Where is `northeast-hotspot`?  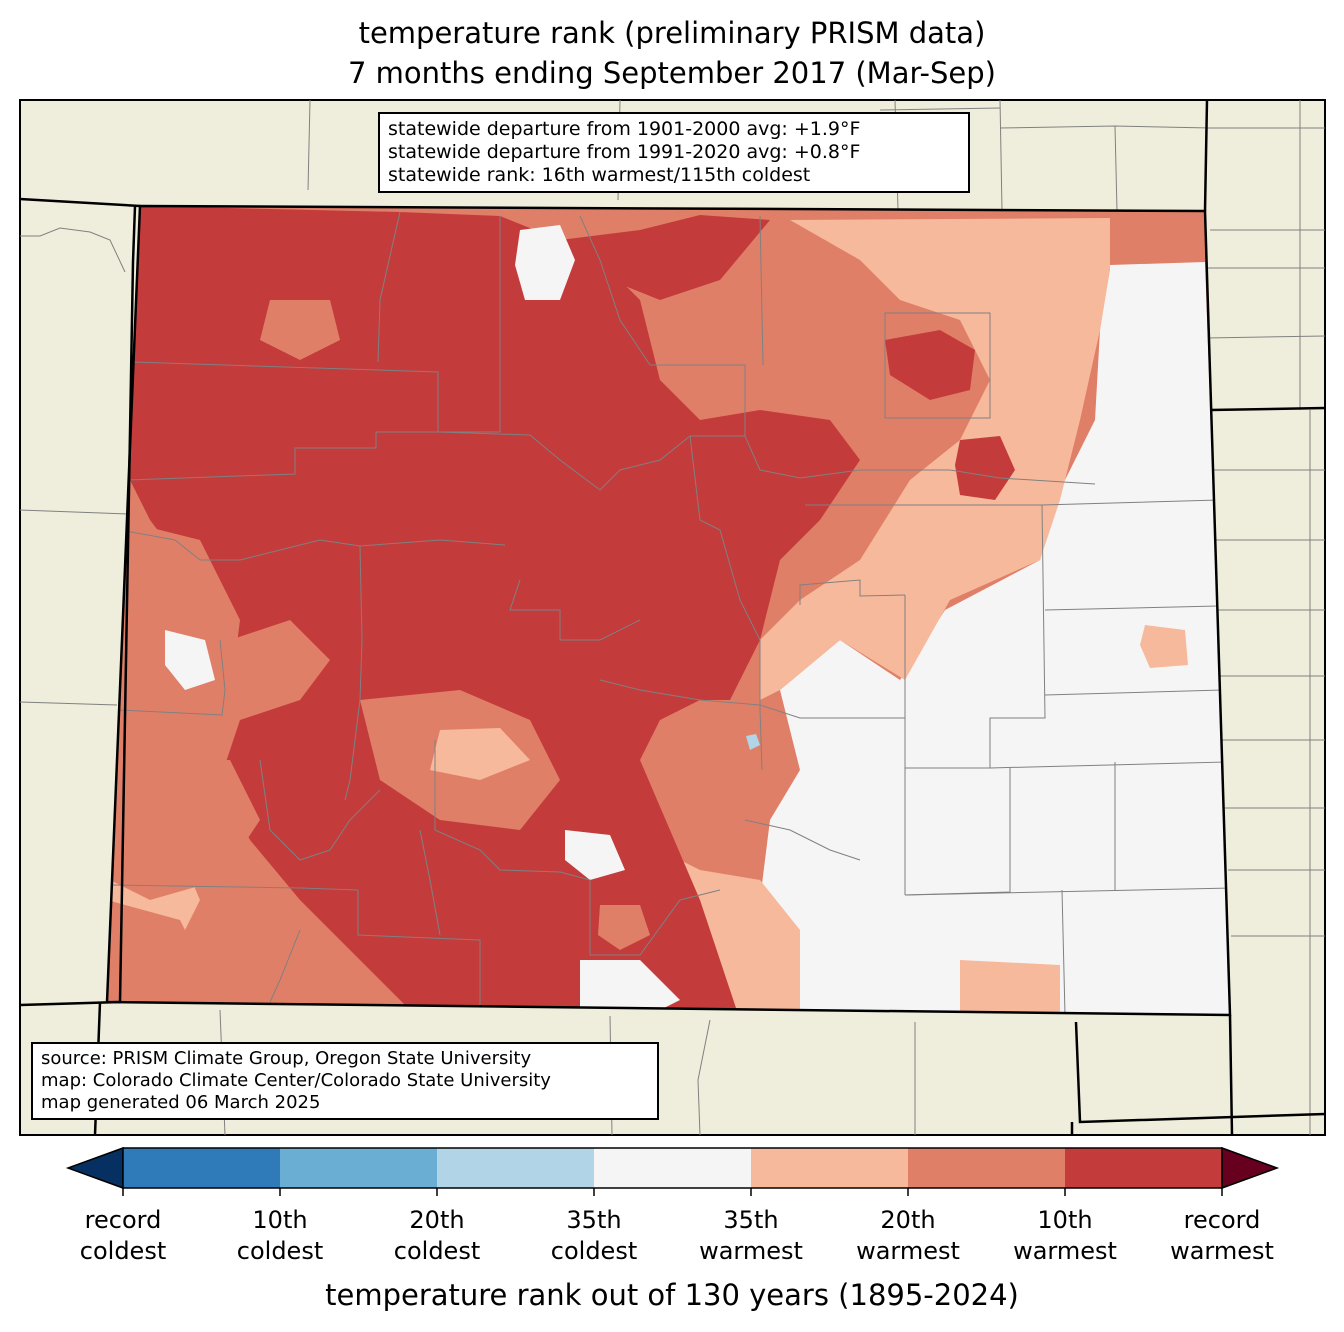
northeast-hotspot is located at coordinates (930, 365).